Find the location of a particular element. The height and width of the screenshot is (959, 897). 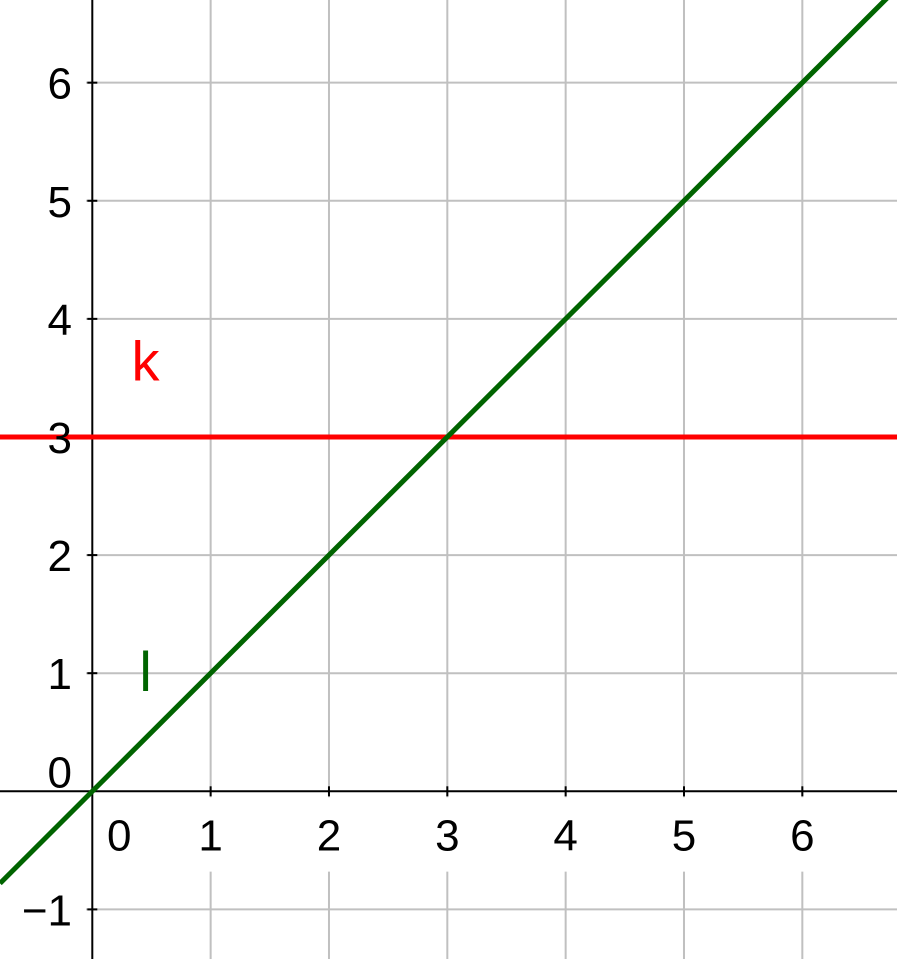

x-tick-label: 5 is located at coordinates (684, 835).